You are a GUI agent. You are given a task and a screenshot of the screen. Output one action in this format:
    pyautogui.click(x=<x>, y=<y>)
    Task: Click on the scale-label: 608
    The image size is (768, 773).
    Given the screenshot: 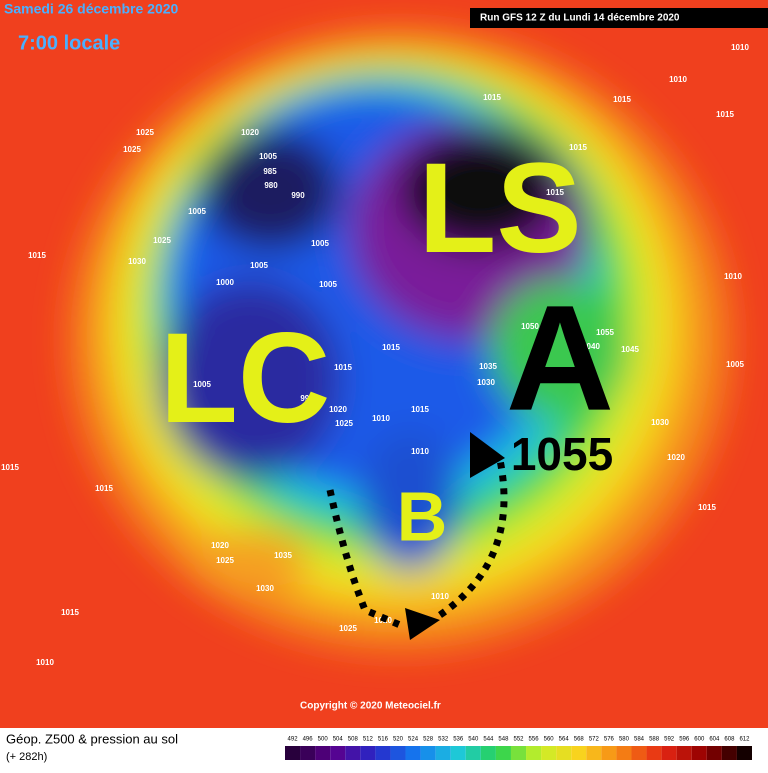 What is the action you would take?
    pyautogui.click(x=729, y=740)
    